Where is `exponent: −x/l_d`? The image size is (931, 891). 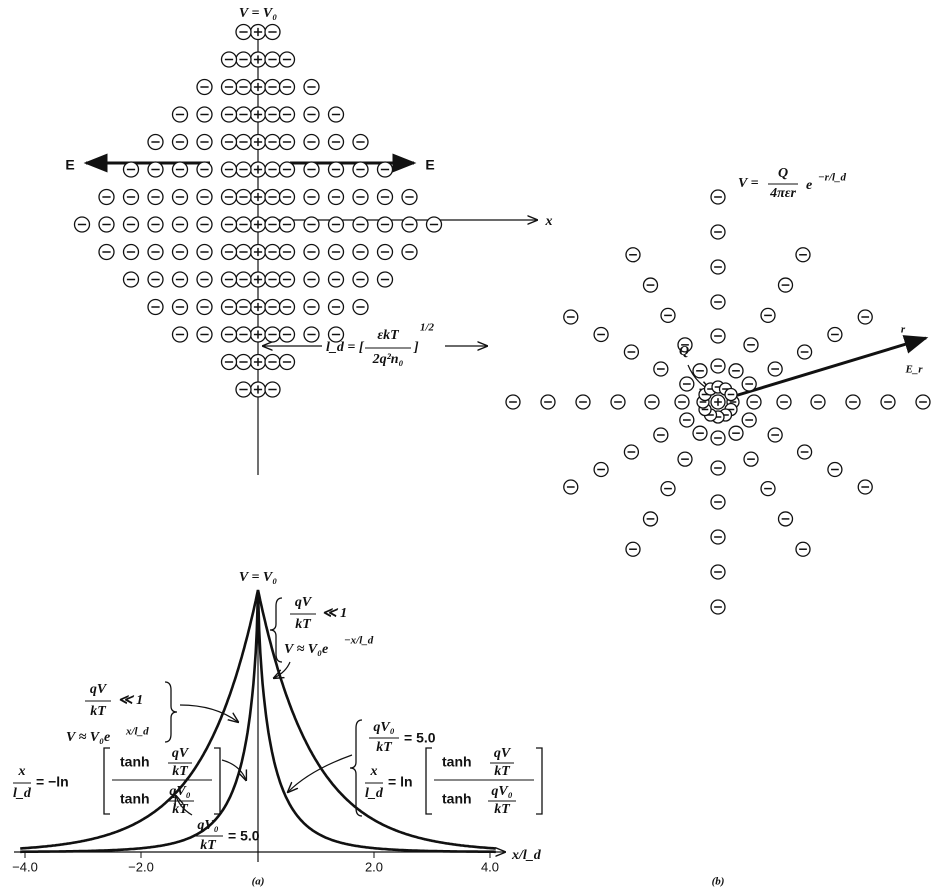 exponent: −x/l_d is located at coordinates (359, 641).